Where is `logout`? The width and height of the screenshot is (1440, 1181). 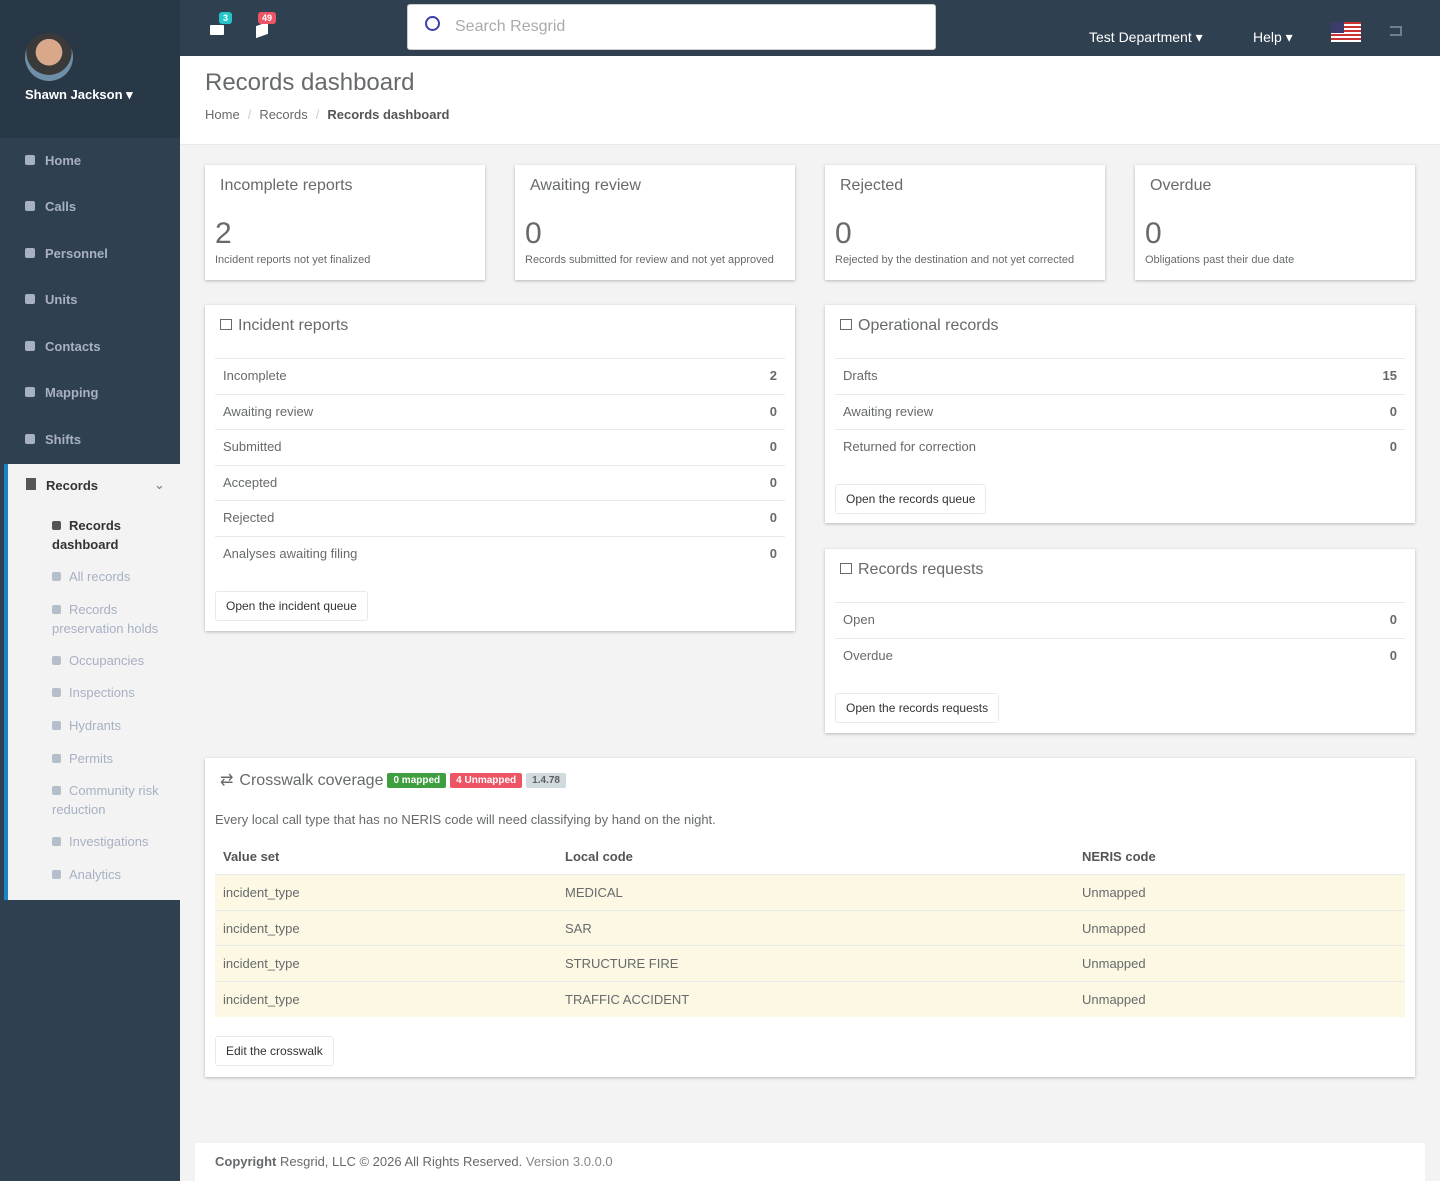
logout is located at coordinates (1396, 31).